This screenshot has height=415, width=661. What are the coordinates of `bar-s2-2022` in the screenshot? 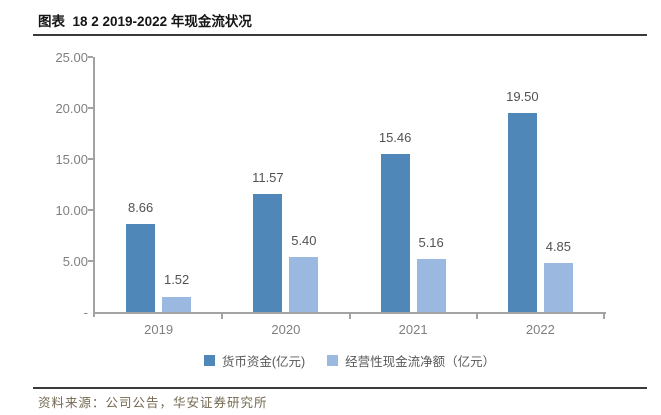 It's located at (558, 287).